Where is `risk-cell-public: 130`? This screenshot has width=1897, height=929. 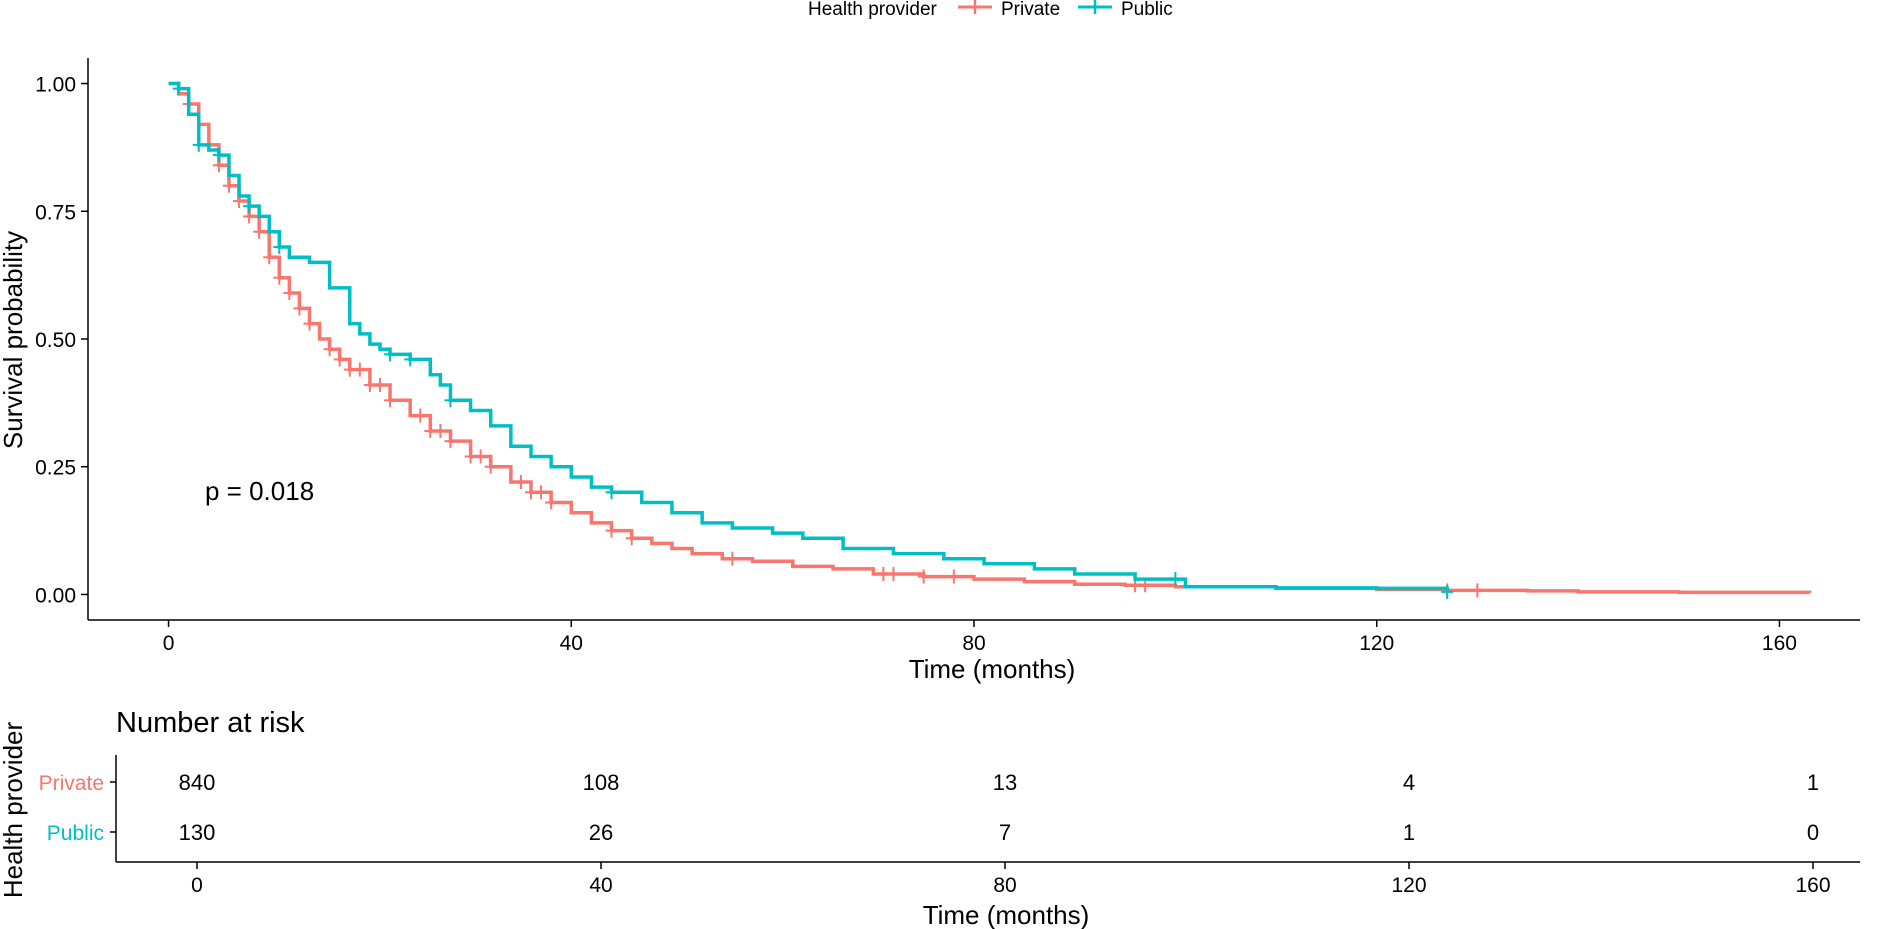 risk-cell-public: 130 is located at coordinates (197, 832).